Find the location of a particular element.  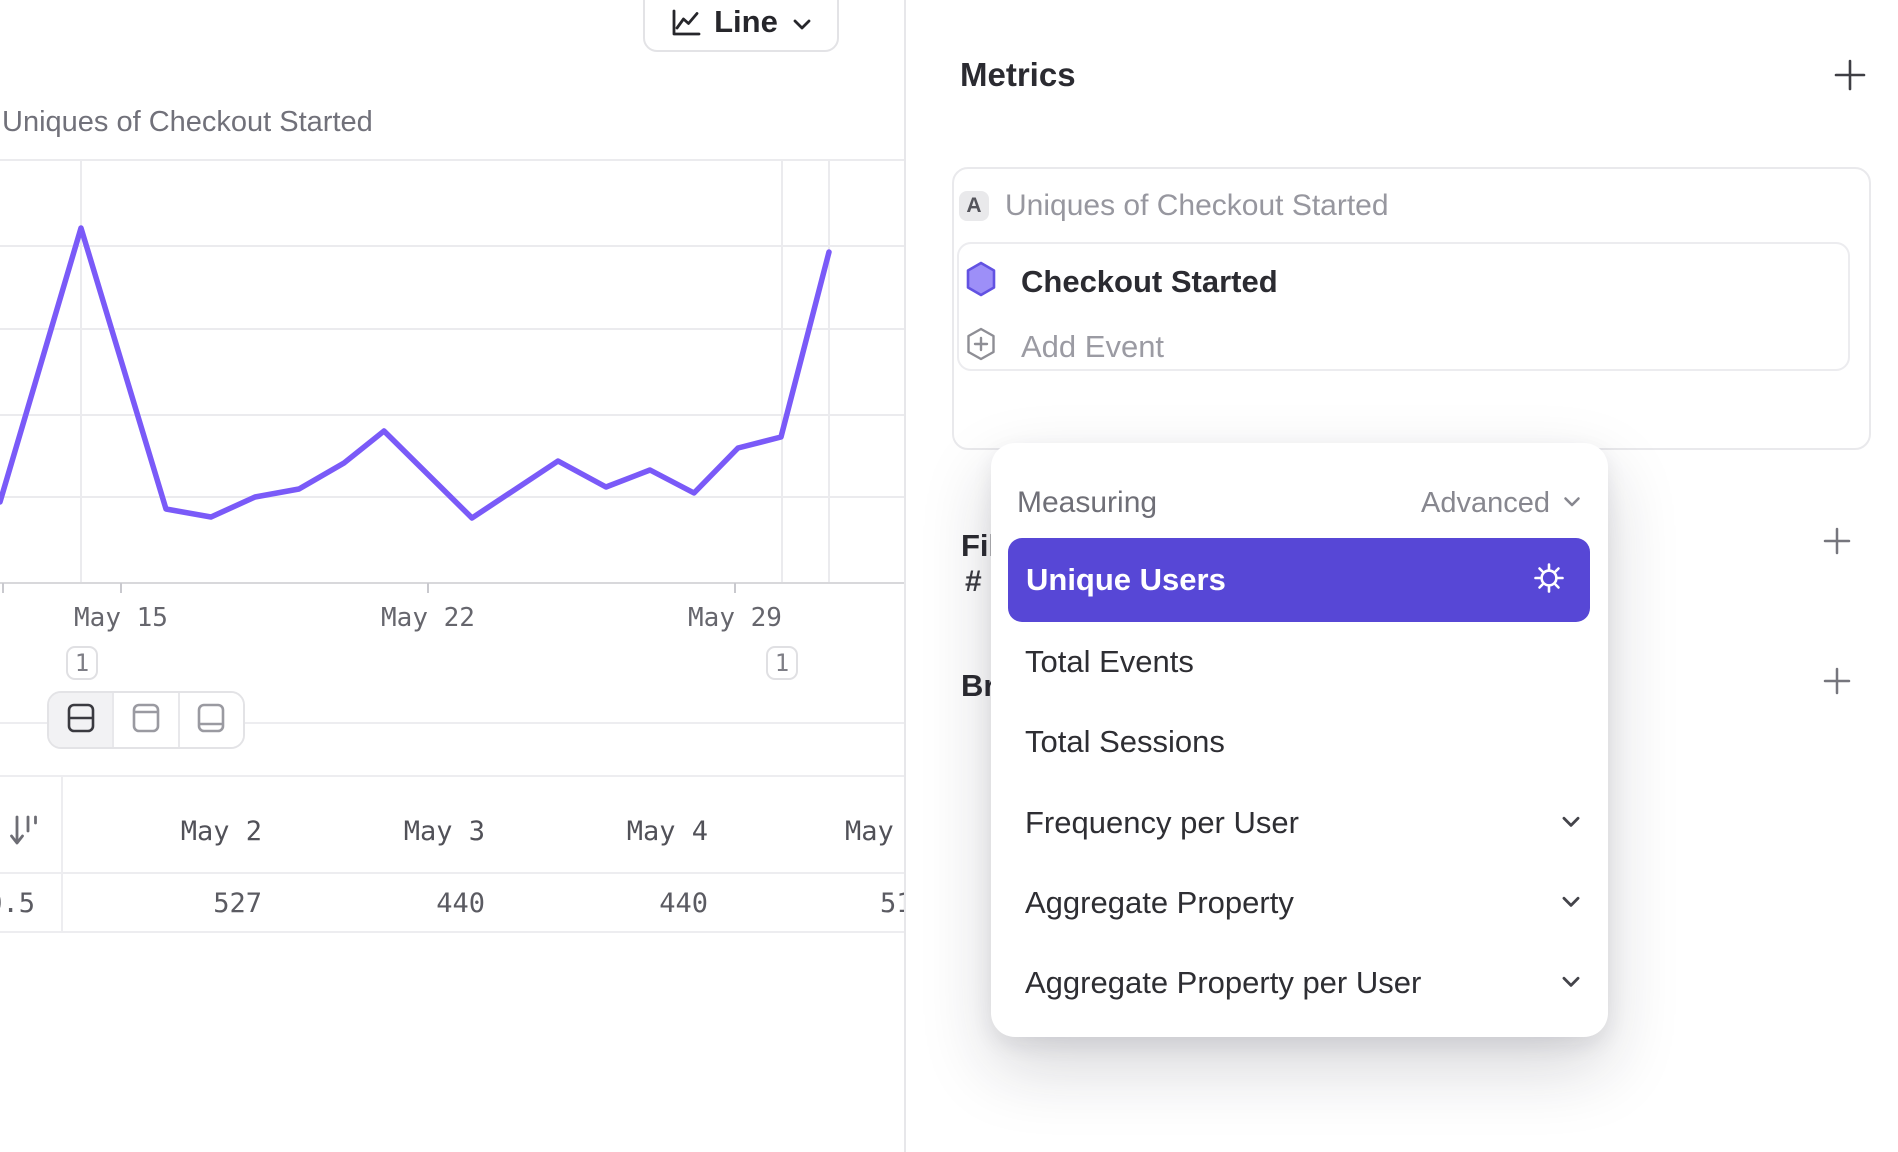

table-header-border is located at coordinates (452, 873).